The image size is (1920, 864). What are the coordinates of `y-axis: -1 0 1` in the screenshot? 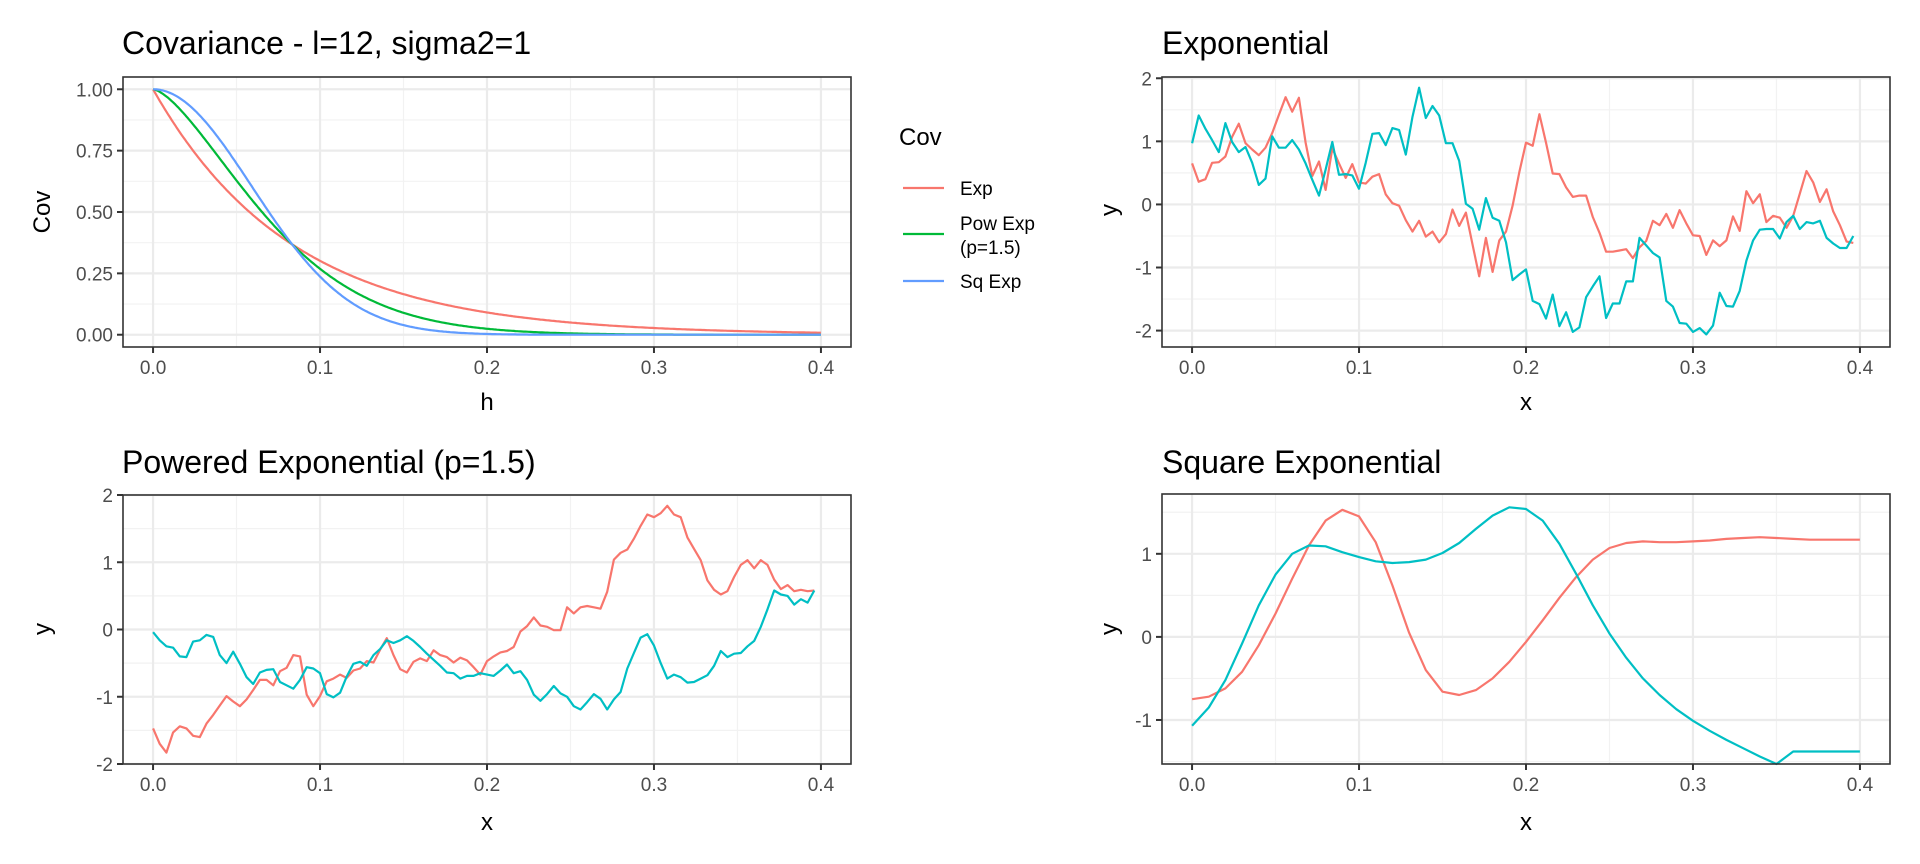 It's located at (1148, 638).